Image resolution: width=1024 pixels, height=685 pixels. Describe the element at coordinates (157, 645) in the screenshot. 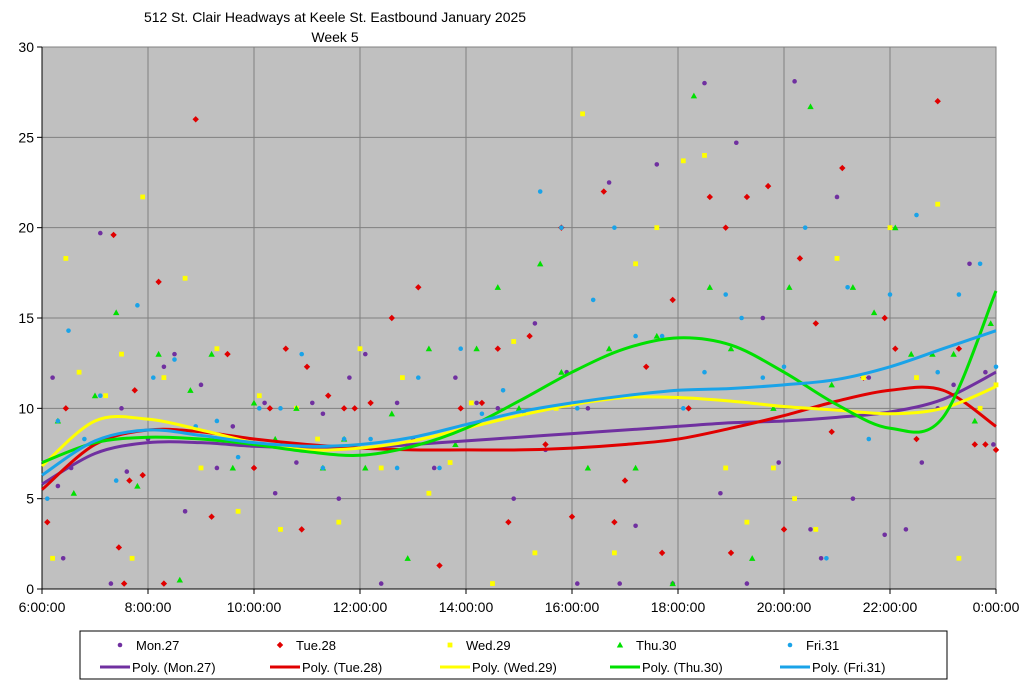

I see `legend-label: Mon.27` at that location.